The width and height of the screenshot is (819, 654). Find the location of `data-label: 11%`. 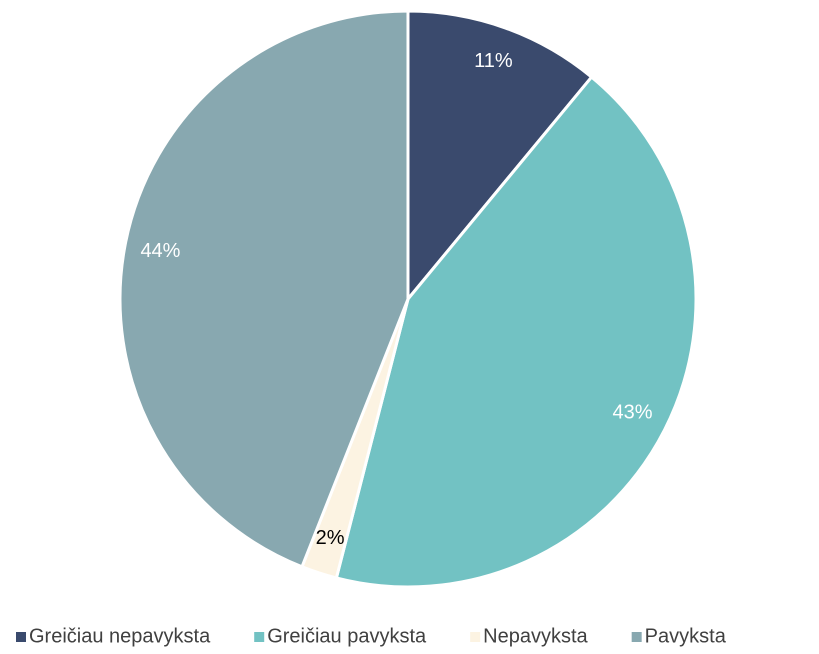

data-label: 11% is located at coordinates (493, 61).